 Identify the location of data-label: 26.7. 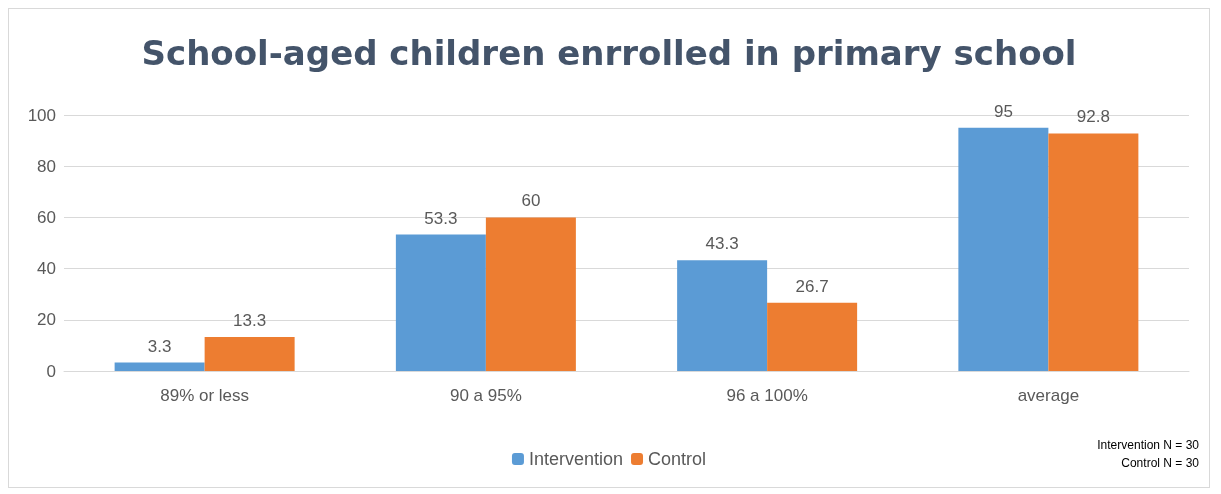
(812, 286).